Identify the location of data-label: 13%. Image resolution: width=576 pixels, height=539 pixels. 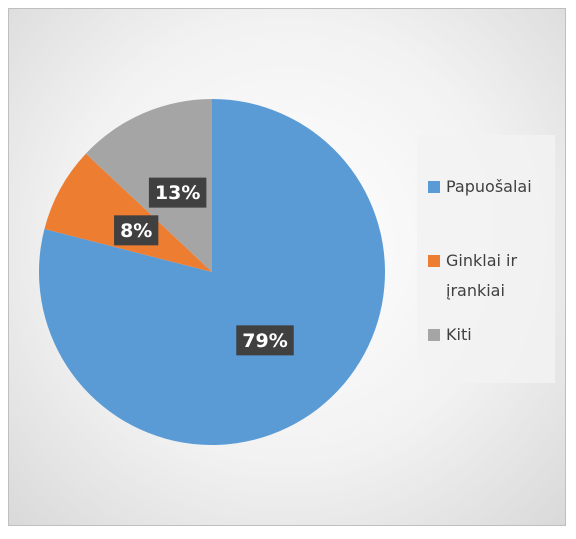
(177, 192).